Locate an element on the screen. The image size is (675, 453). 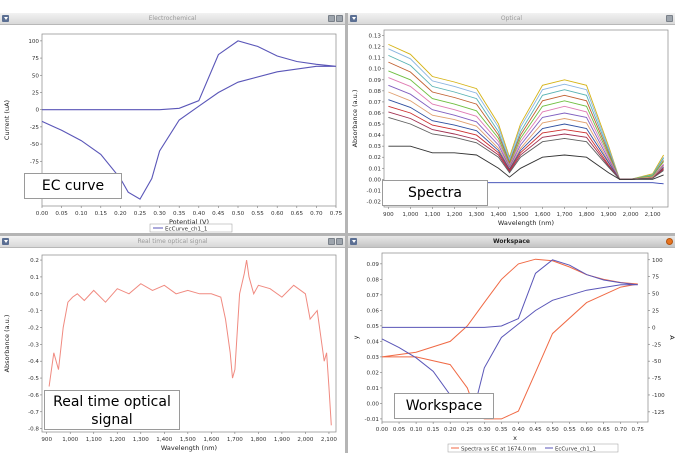
realtime-x-tick-label: 1,600 is located at coordinates (211, 440).